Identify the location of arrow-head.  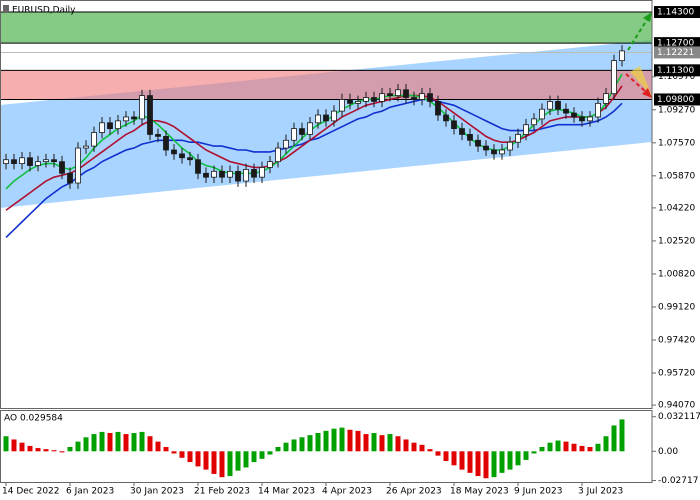
(647, 93).